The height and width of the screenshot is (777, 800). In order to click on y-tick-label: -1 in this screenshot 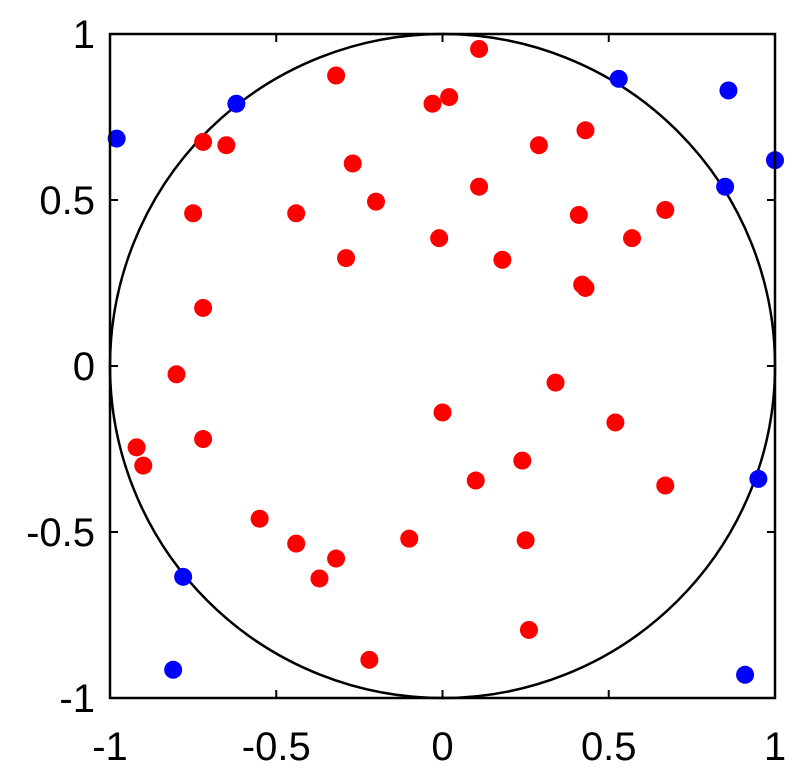, I will do `click(77, 699)`.